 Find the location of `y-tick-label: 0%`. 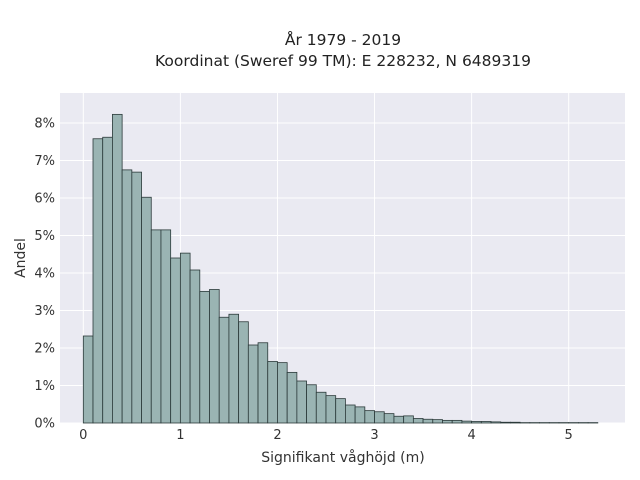

y-tick-label: 0% is located at coordinates (44, 424).